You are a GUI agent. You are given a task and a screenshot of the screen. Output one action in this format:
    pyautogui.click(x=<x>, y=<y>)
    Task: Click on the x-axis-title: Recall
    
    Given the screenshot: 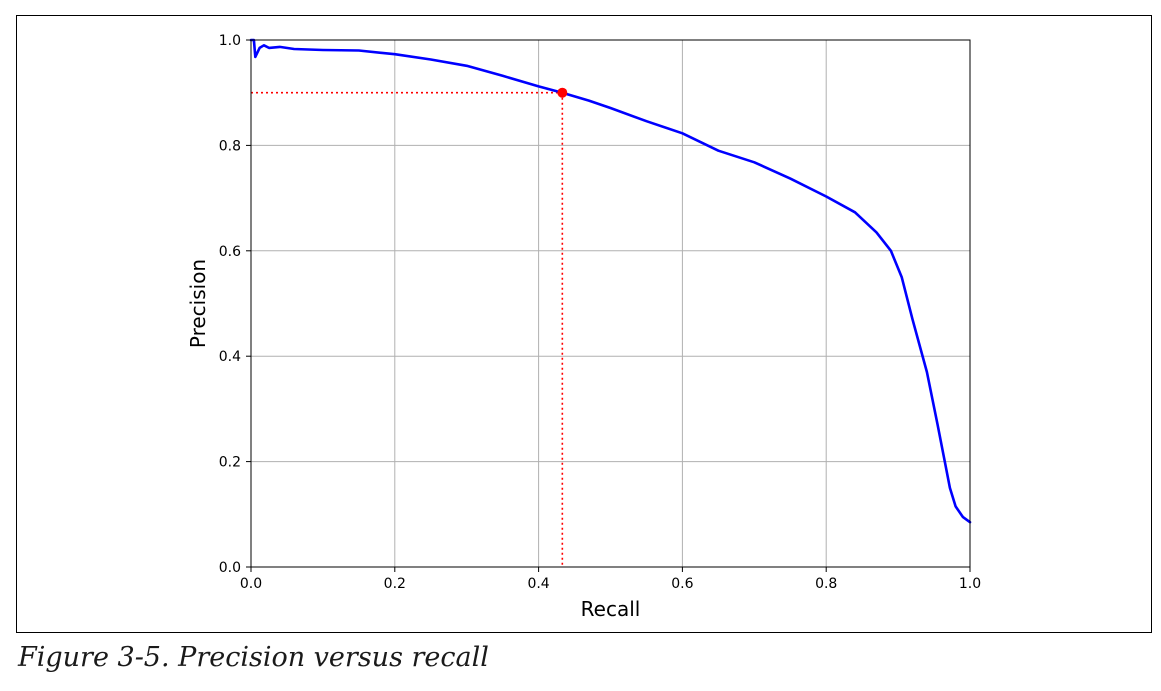 What is the action you would take?
    pyautogui.click(x=611, y=609)
    